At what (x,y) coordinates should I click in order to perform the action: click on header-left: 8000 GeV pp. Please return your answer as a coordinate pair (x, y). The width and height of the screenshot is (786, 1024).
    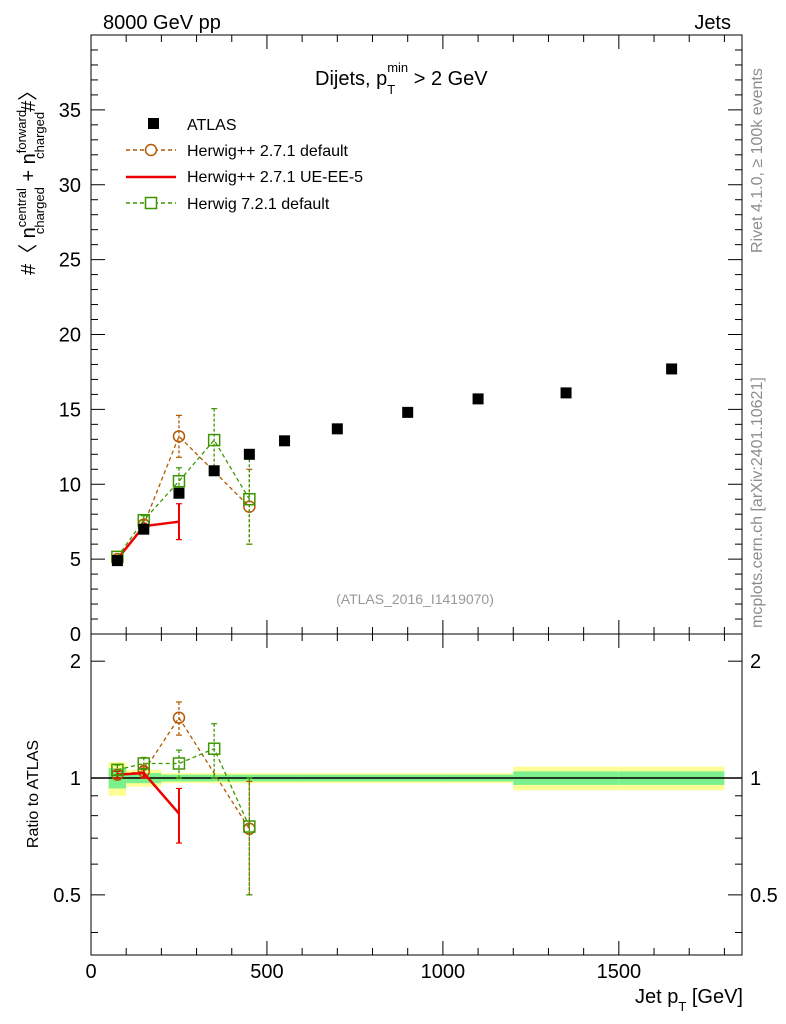
    Looking at the image, I should click on (162, 23).